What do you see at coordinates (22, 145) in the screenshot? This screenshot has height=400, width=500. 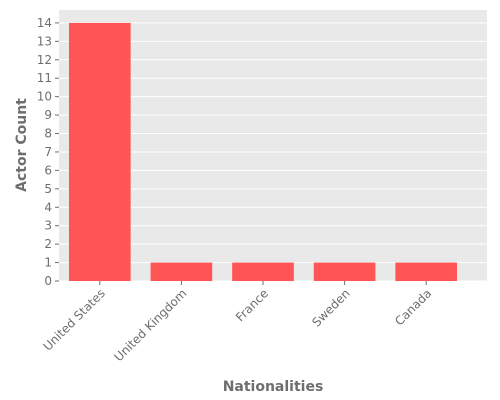 I see `y-axis-title: Actor Count` at bounding box center [22, 145].